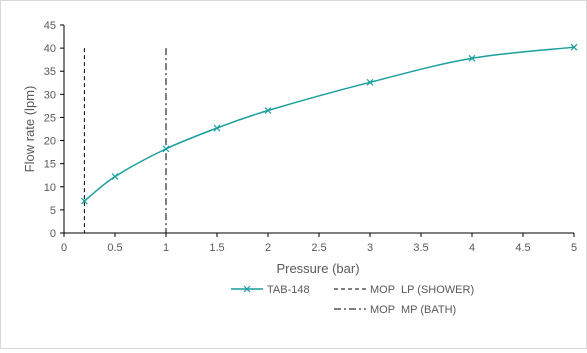  Describe the element at coordinates (50, 142) in the screenshot. I see `y-tick-label: 20` at that location.